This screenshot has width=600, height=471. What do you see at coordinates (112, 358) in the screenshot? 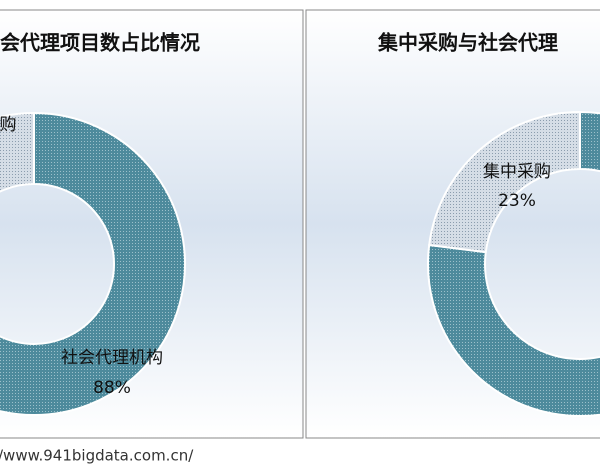
I see `slice-label: 社会代理机构` at bounding box center [112, 358].